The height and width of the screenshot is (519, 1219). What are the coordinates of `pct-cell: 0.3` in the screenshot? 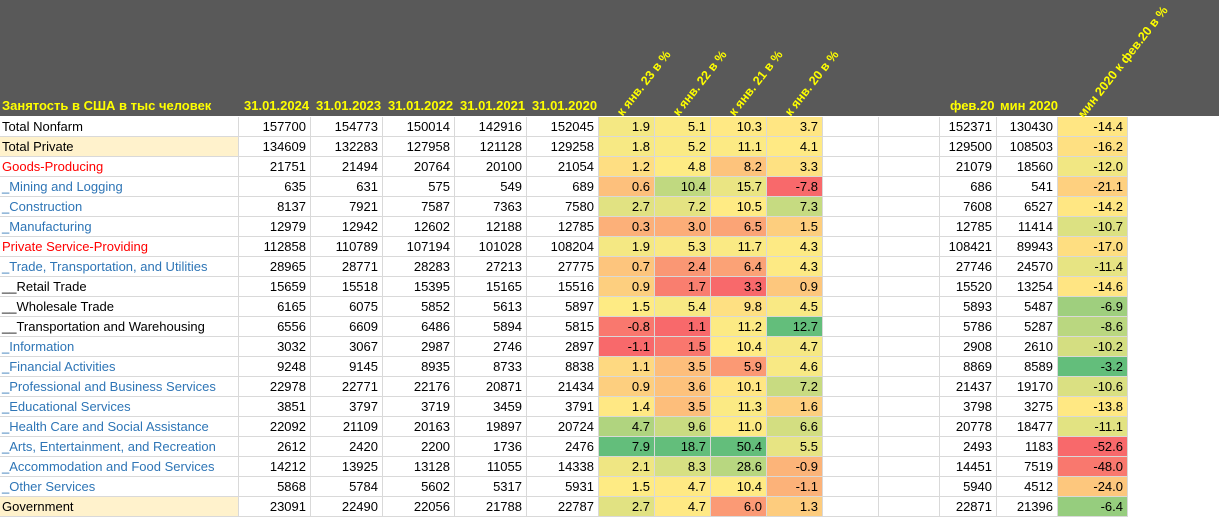 It's located at (627, 227).